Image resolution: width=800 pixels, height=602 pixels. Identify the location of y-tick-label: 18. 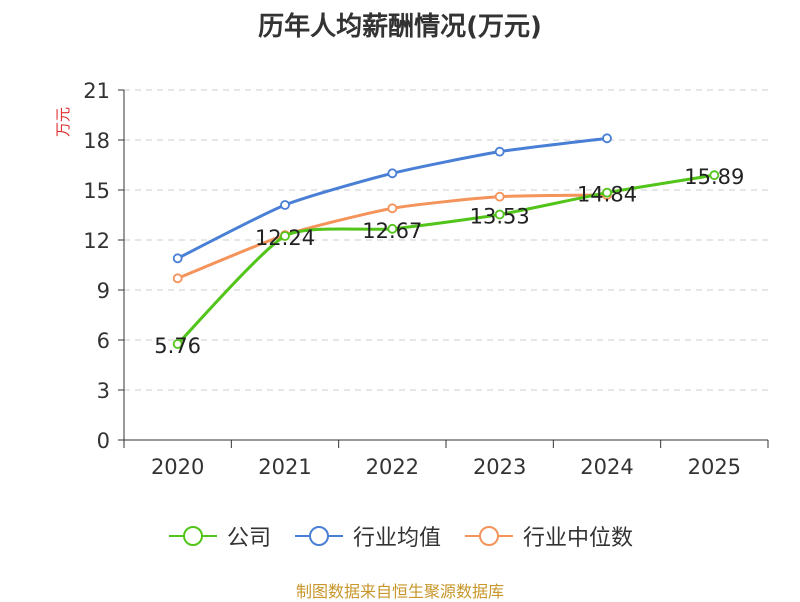
(96, 141).